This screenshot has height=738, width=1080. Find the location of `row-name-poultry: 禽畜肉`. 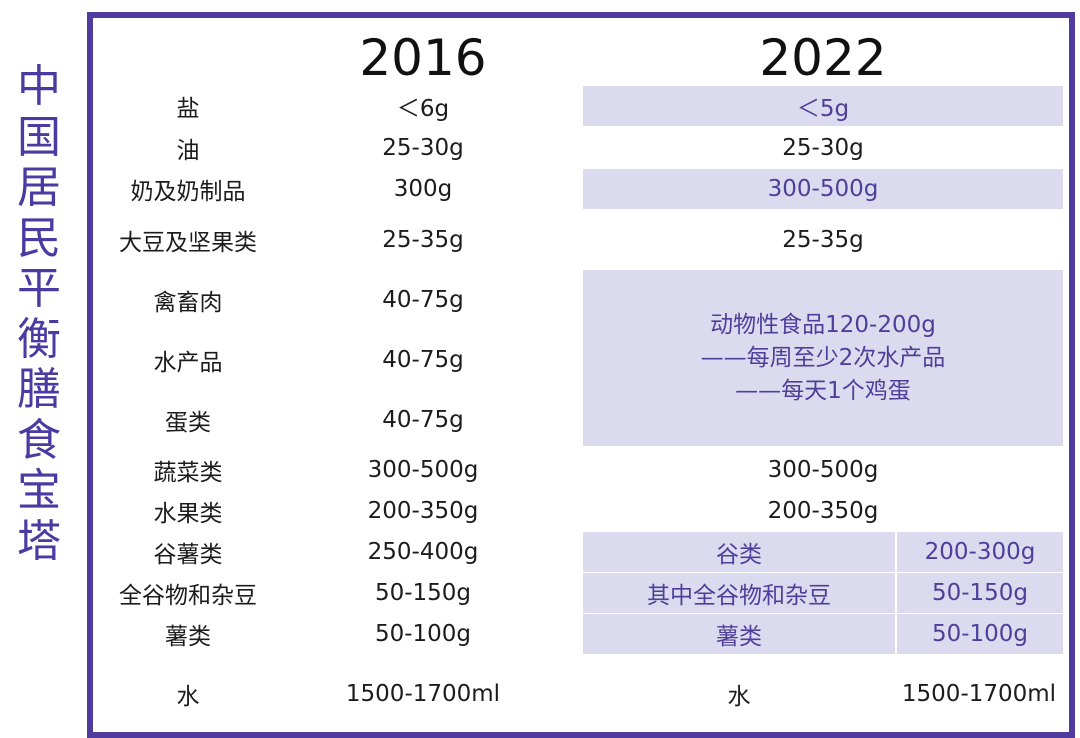

row-name-poultry: 禽畜肉 is located at coordinates (188, 303).